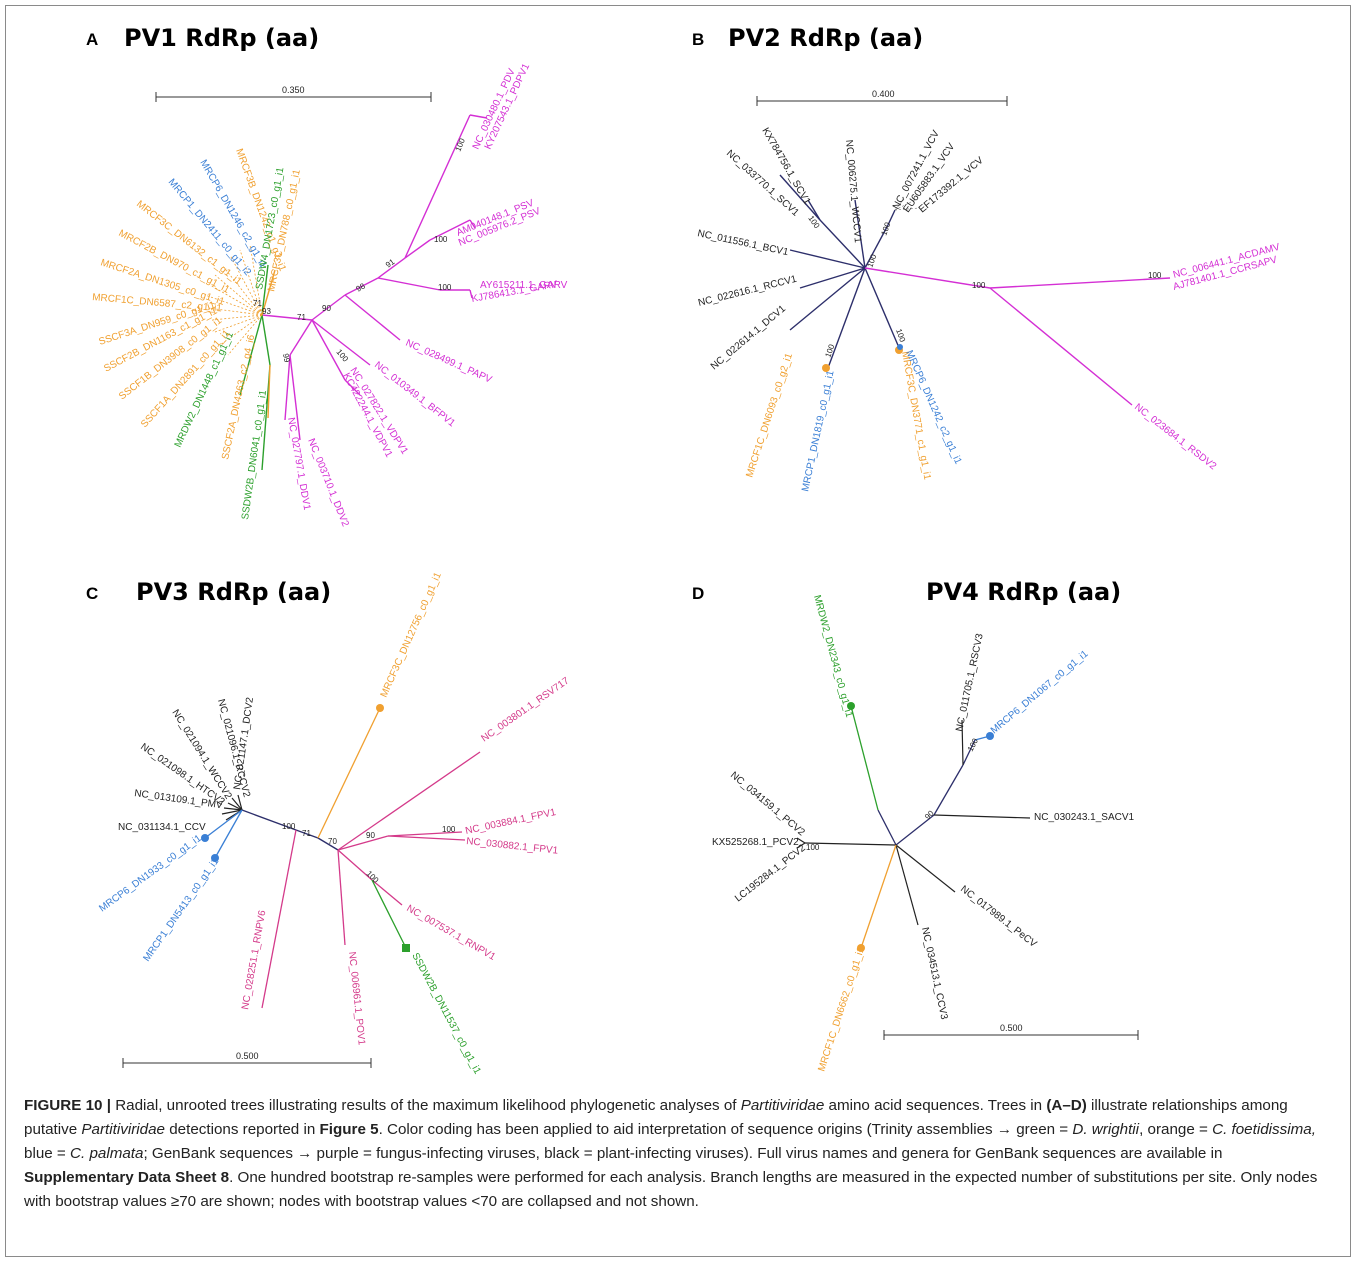  Describe the element at coordinates (406, 948) in the screenshot. I see `node-marker-c-green` at that location.